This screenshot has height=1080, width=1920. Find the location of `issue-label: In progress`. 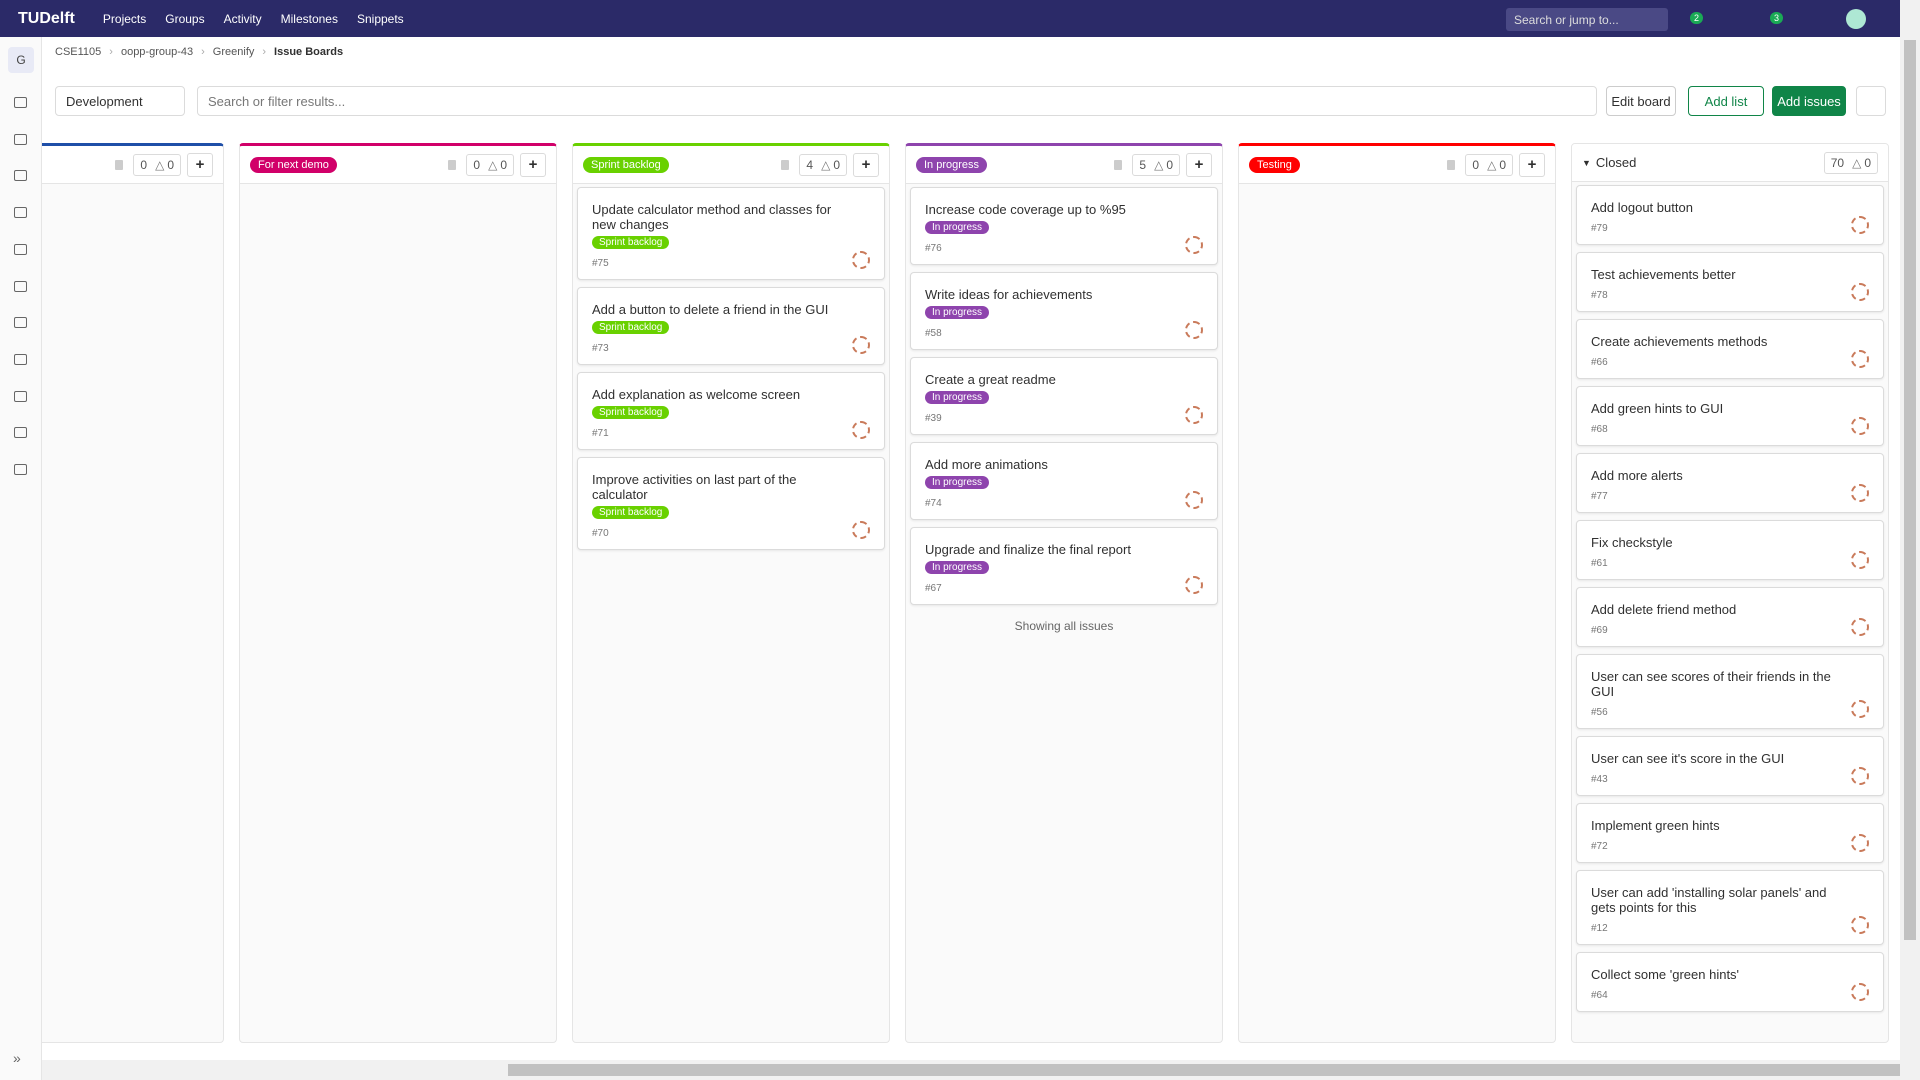

issue-label: In progress is located at coordinates (957, 482).